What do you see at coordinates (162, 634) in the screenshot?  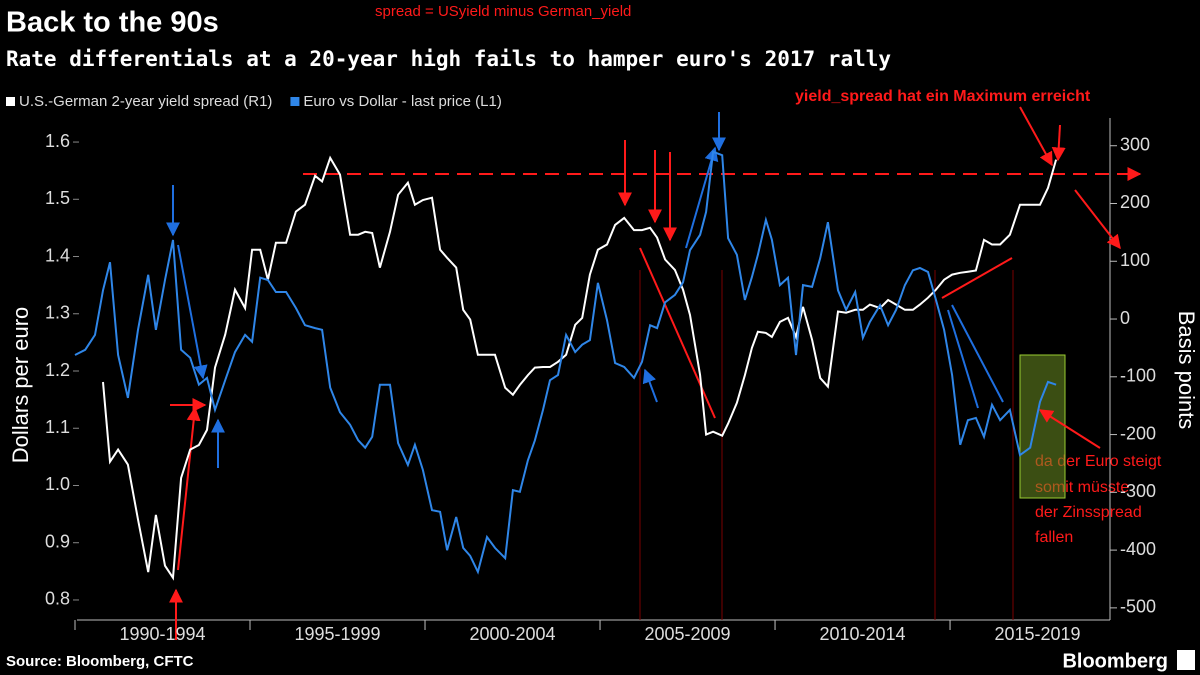 I see `x-tick-label: 1990-1994` at bounding box center [162, 634].